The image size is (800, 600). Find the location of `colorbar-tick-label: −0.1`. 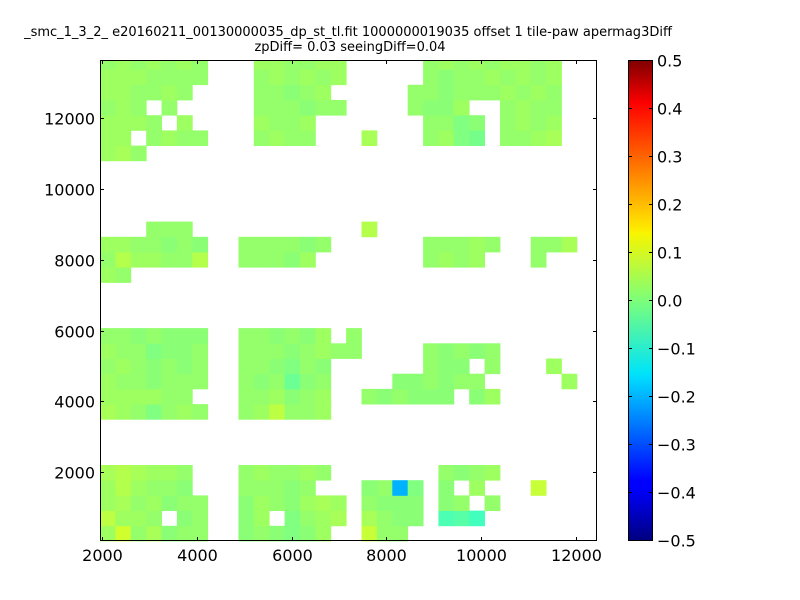

colorbar-tick-label: −0.1 is located at coordinates (676, 349).